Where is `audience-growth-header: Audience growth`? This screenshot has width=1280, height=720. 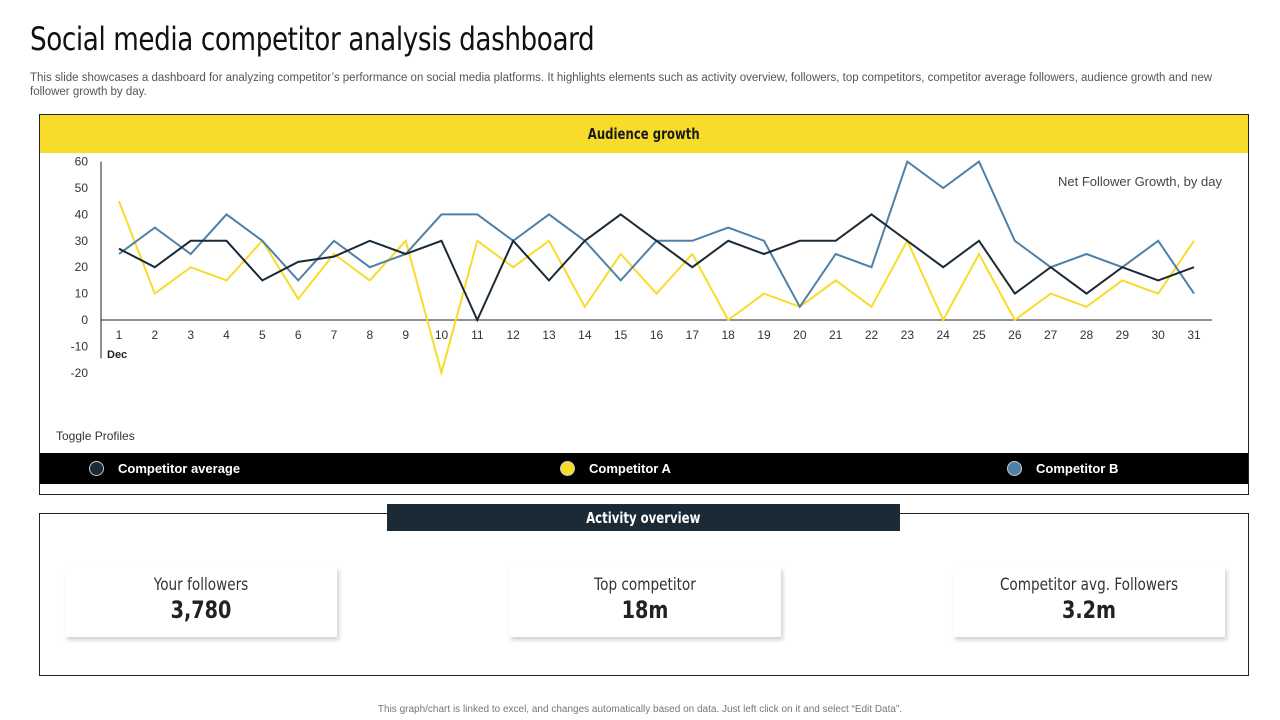
audience-growth-header: Audience growth is located at coordinates (644, 134).